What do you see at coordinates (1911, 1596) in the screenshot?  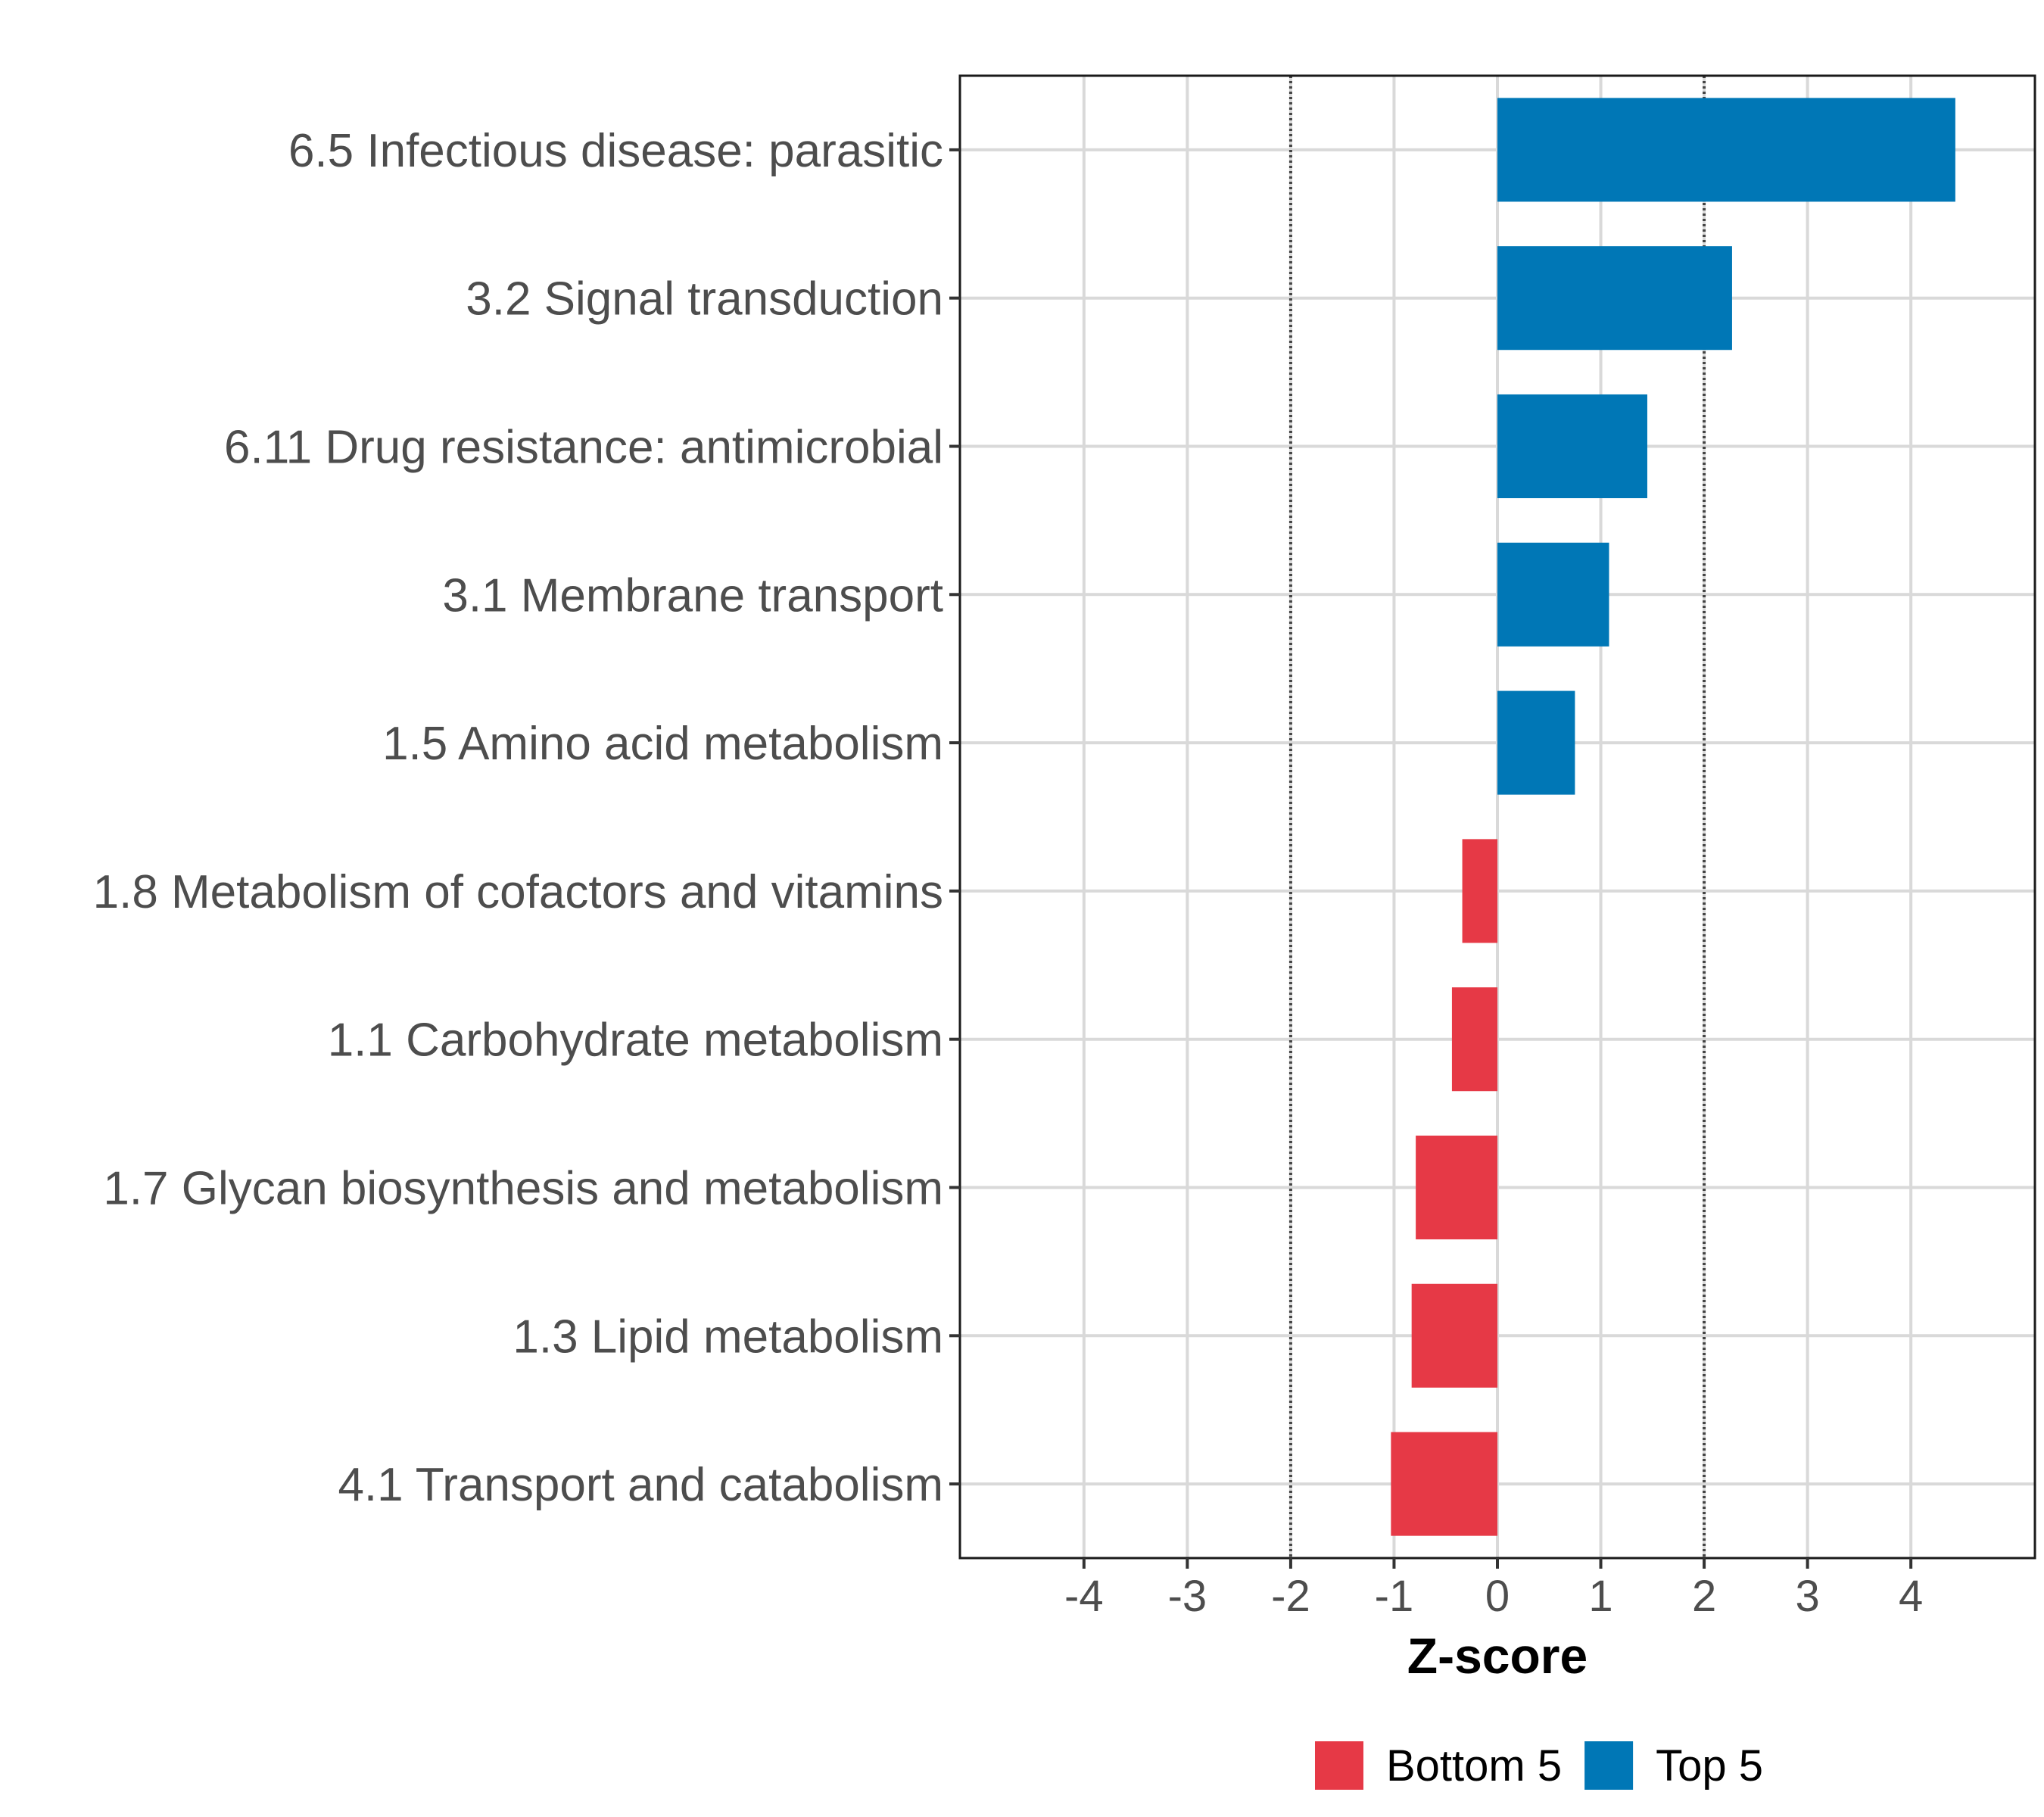 I see `x-tick-label: 4` at bounding box center [1911, 1596].